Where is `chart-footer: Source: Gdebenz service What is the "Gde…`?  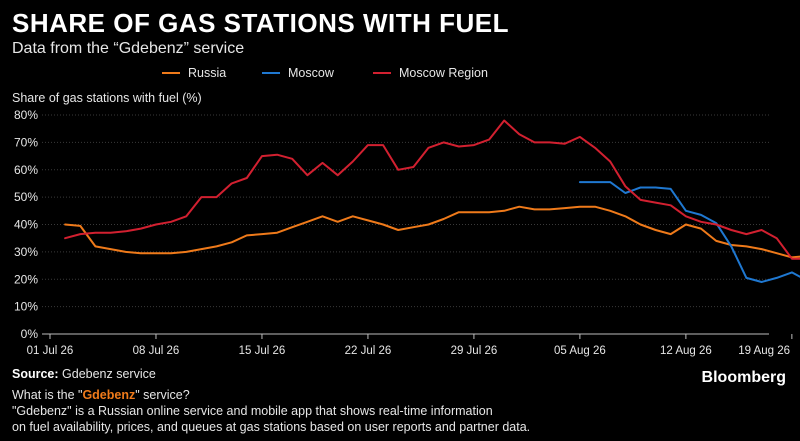
chart-footer: Source: Gdebenz service What is the "Gde… is located at coordinates (271, 400).